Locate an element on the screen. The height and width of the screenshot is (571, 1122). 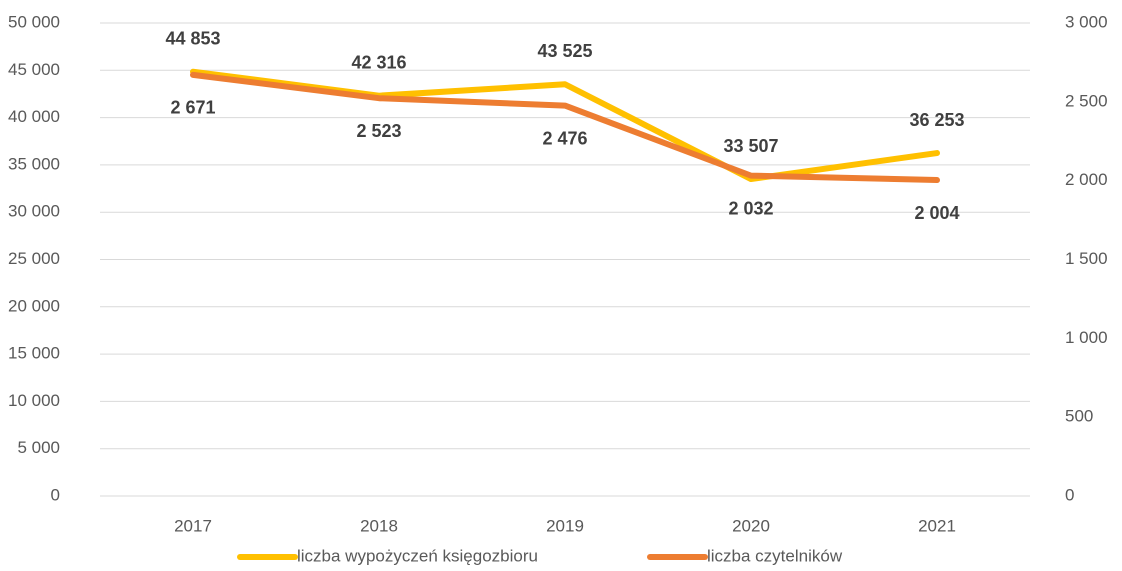
y2-tick-label: 1 000 is located at coordinates (1086, 337).